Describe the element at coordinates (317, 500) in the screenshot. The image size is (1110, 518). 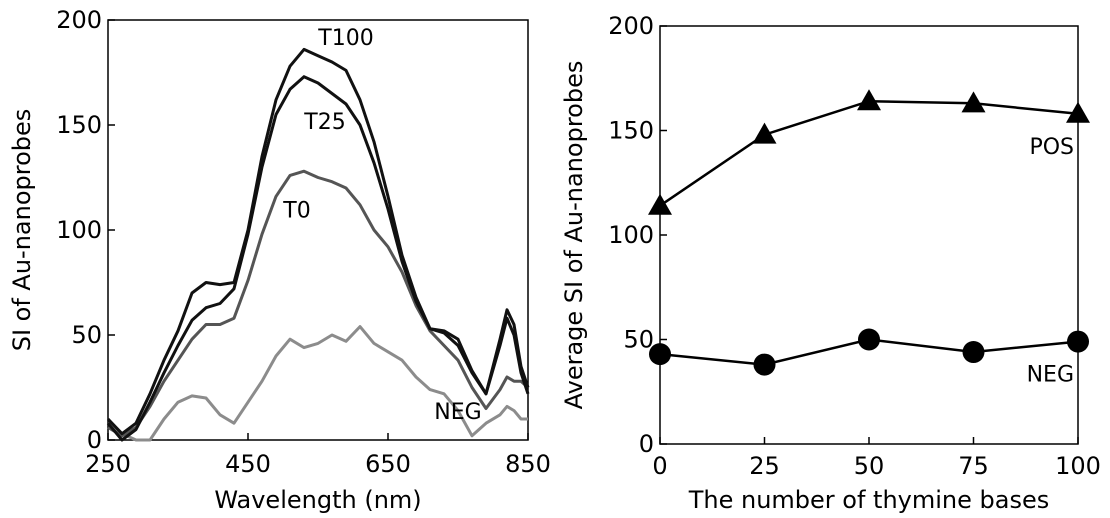
I see `left-x-axis-label: Wavelength (nm)` at that location.